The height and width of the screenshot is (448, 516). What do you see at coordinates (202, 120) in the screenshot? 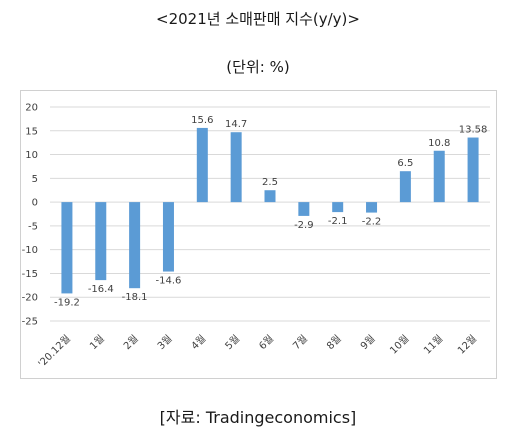
I see `data-label: 15.6` at bounding box center [202, 120].